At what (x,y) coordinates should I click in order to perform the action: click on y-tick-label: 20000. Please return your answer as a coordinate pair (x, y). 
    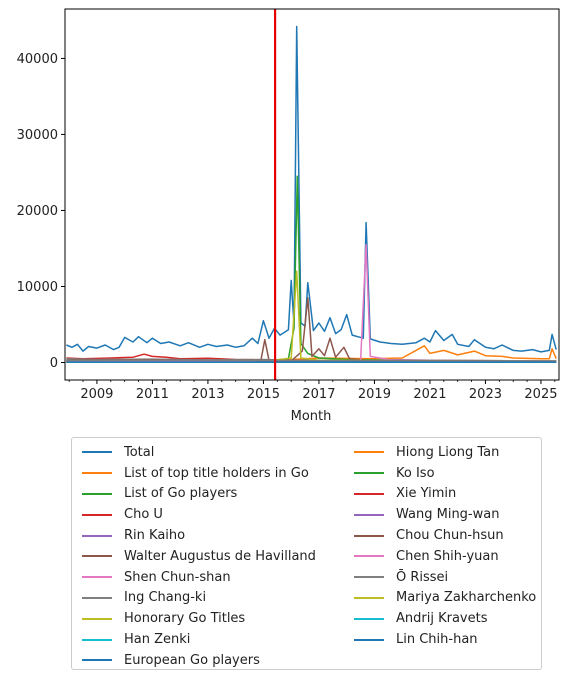
    Looking at the image, I should click on (37, 211).